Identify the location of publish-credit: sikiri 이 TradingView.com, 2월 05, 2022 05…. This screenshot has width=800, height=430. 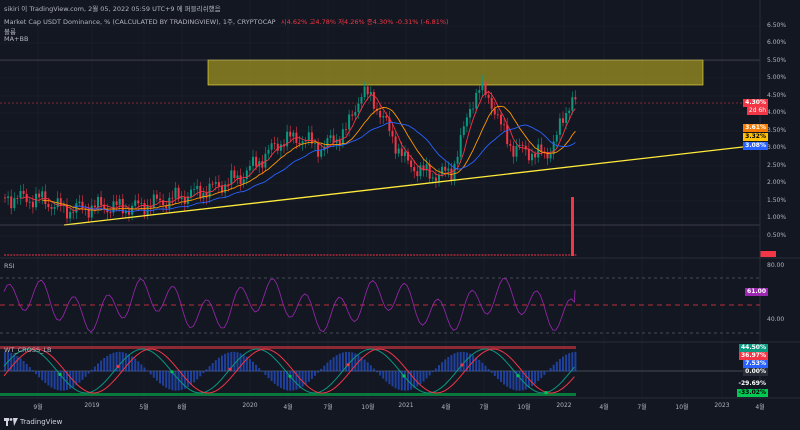
(112, 9).